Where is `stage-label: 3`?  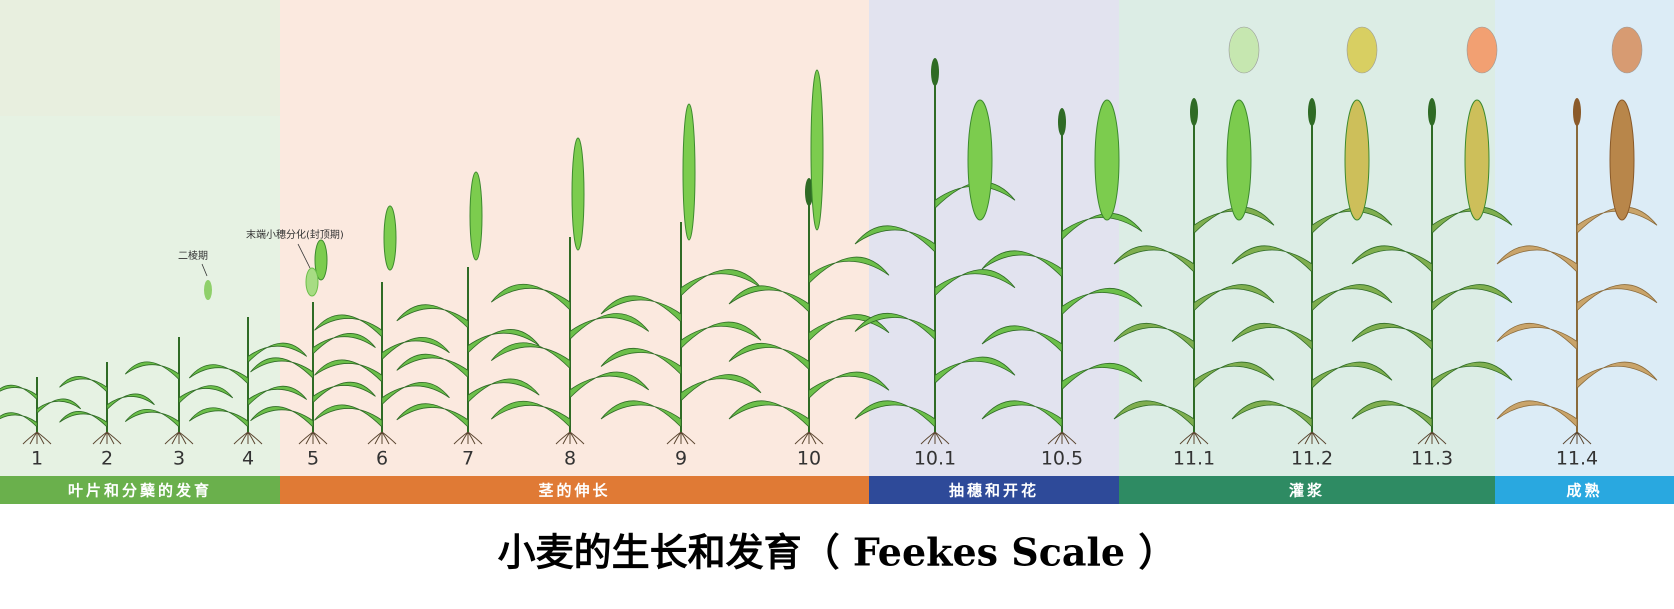
stage-label: 3 is located at coordinates (179, 459).